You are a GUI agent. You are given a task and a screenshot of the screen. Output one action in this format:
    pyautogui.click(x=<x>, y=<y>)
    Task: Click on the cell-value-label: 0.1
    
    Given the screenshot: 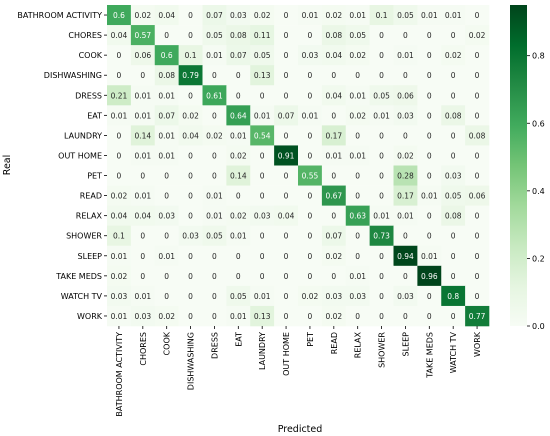 What is the action you would take?
    pyautogui.click(x=119, y=236)
    